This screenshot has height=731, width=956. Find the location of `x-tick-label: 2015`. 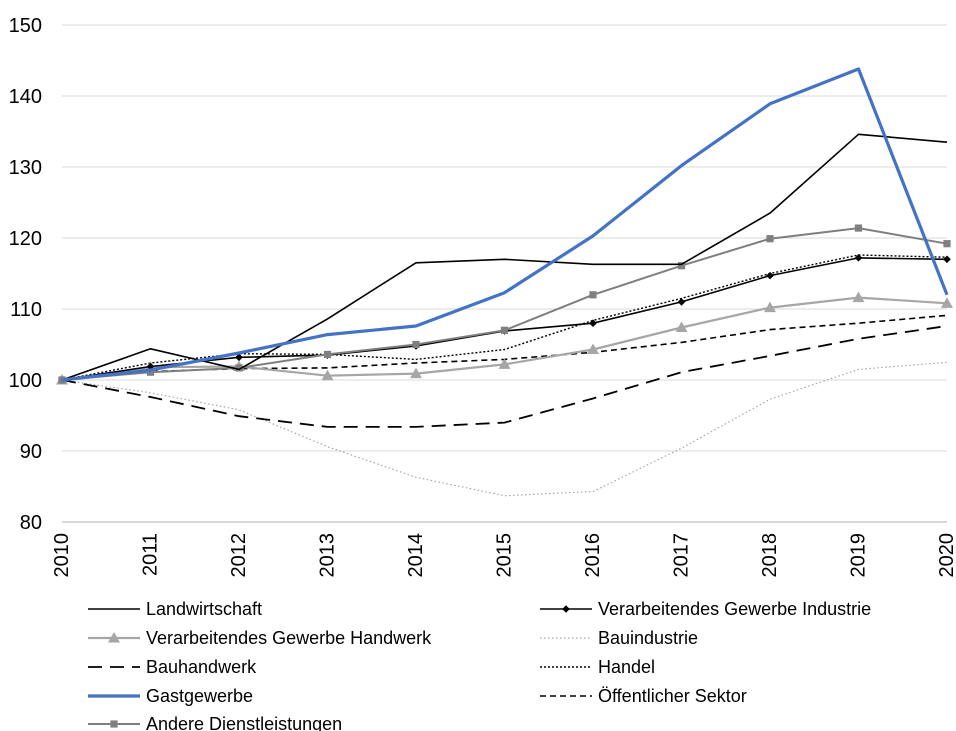

x-tick-label: 2015 is located at coordinates (505, 555).